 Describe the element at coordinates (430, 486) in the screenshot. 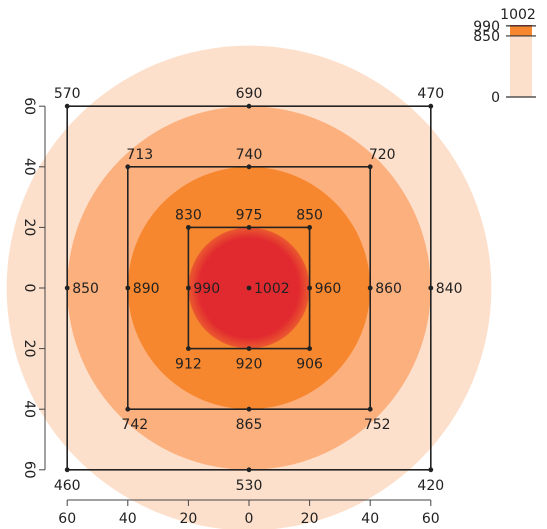

I see `point-value-label: 420` at that location.